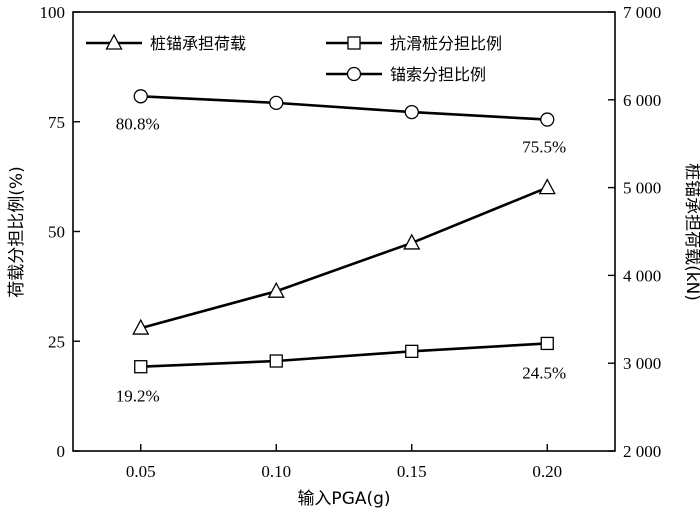  What do you see at coordinates (642, 100) in the screenshot?
I see `y2-tick-label: 6 000` at bounding box center [642, 100].